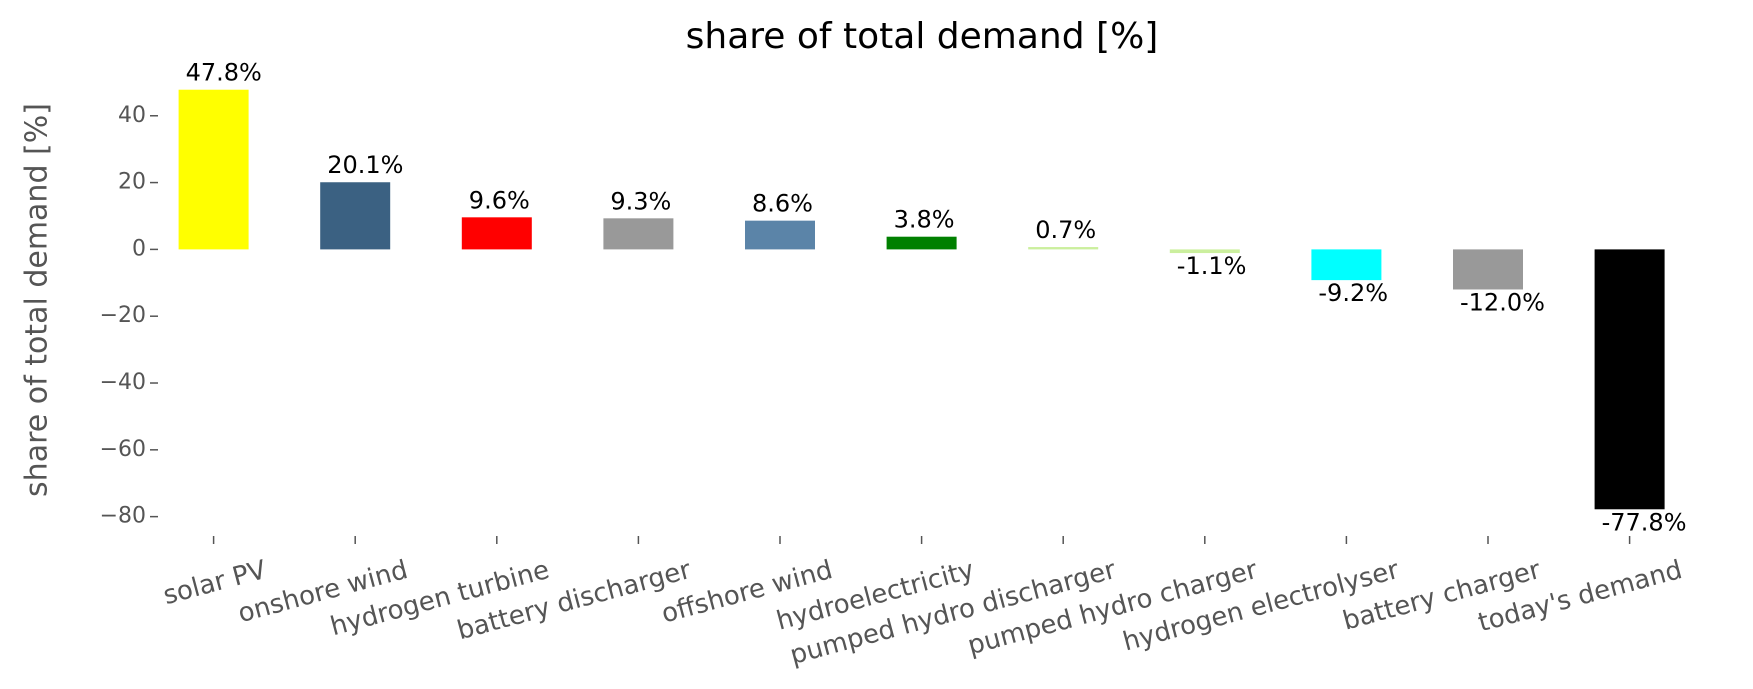 Image resolution: width=1753 pixels, height=689 pixels. Describe the element at coordinates (1212, 266) in the screenshot. I see `value-label: -1.1%` at that location.